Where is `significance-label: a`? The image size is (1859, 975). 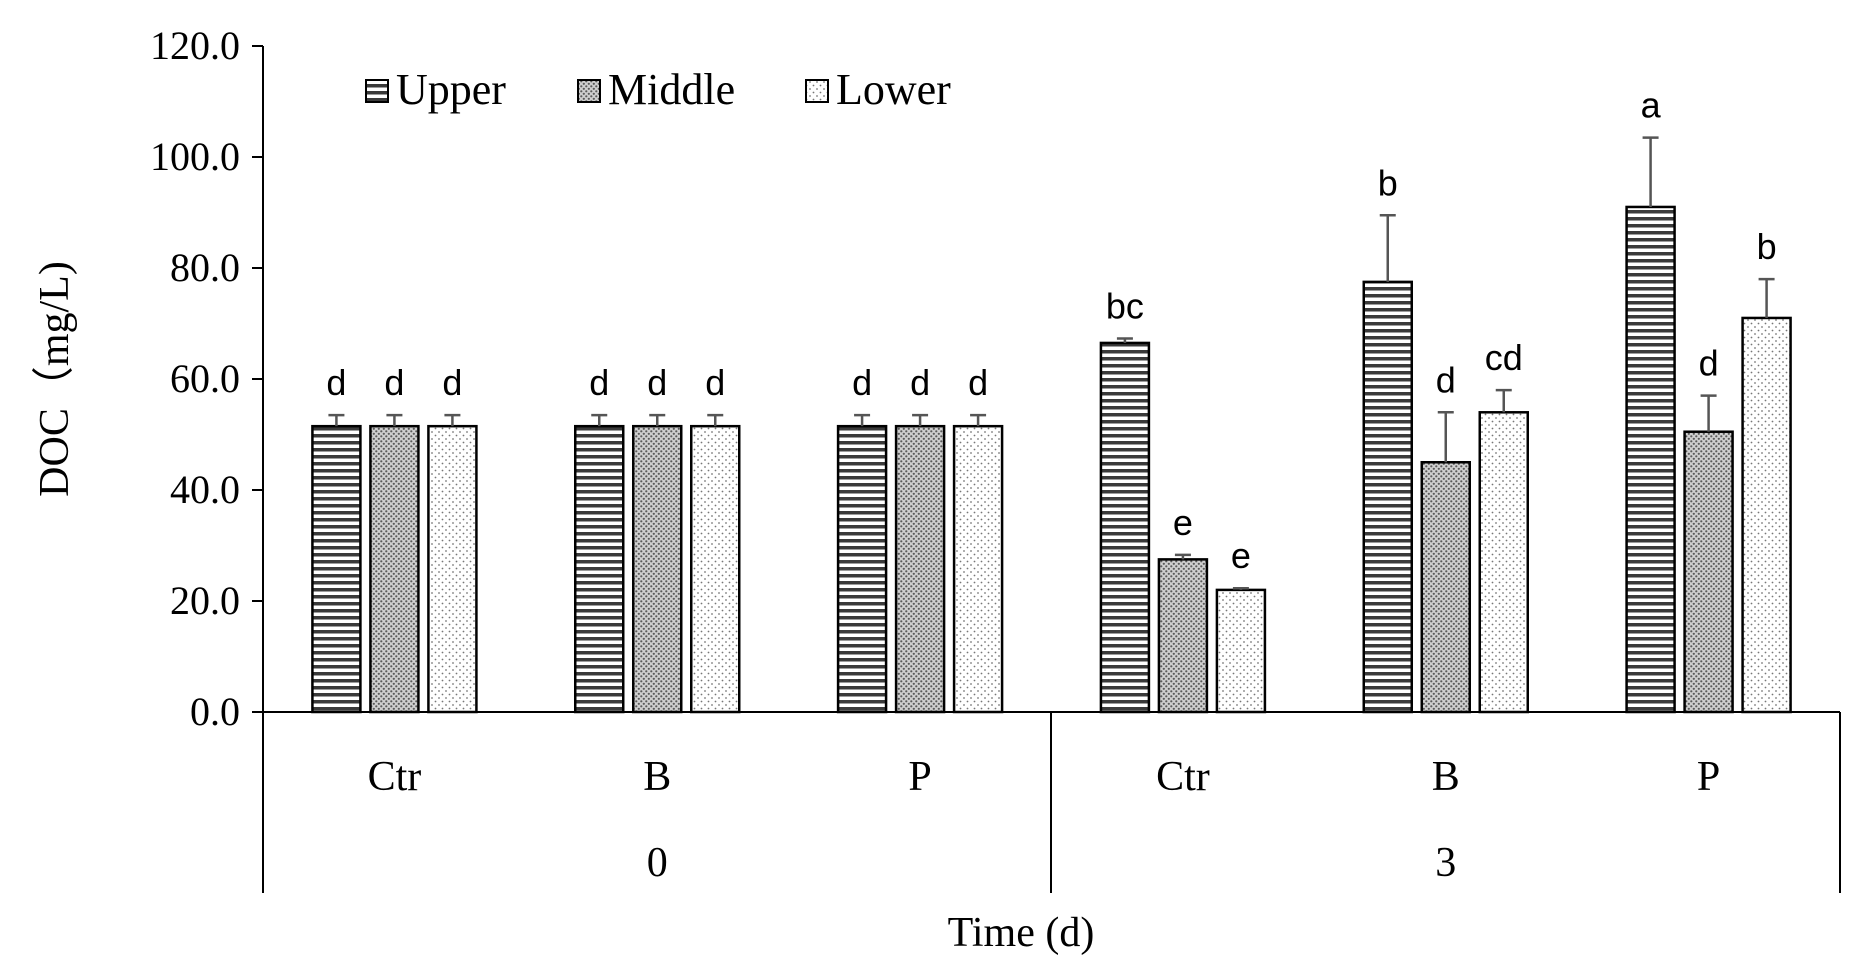 significance-label: a is located at coordinates (1651, 105).